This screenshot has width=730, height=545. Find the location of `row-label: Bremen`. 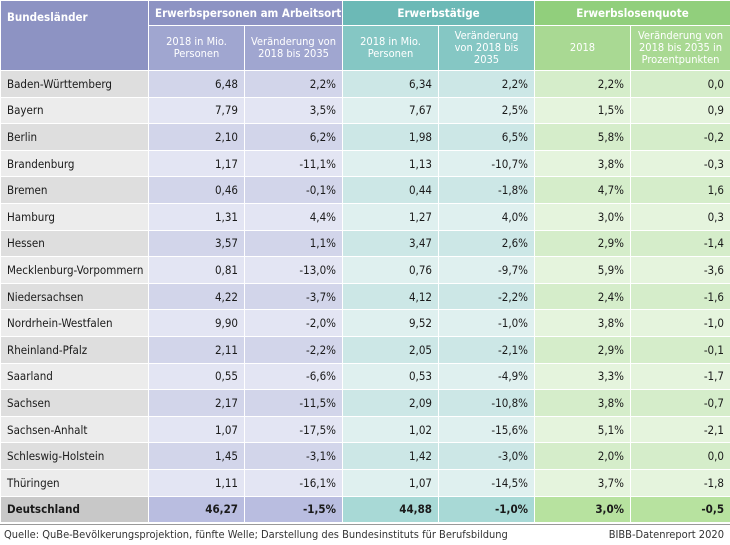

row-label: Bremen is located at coordinates (74, 190).